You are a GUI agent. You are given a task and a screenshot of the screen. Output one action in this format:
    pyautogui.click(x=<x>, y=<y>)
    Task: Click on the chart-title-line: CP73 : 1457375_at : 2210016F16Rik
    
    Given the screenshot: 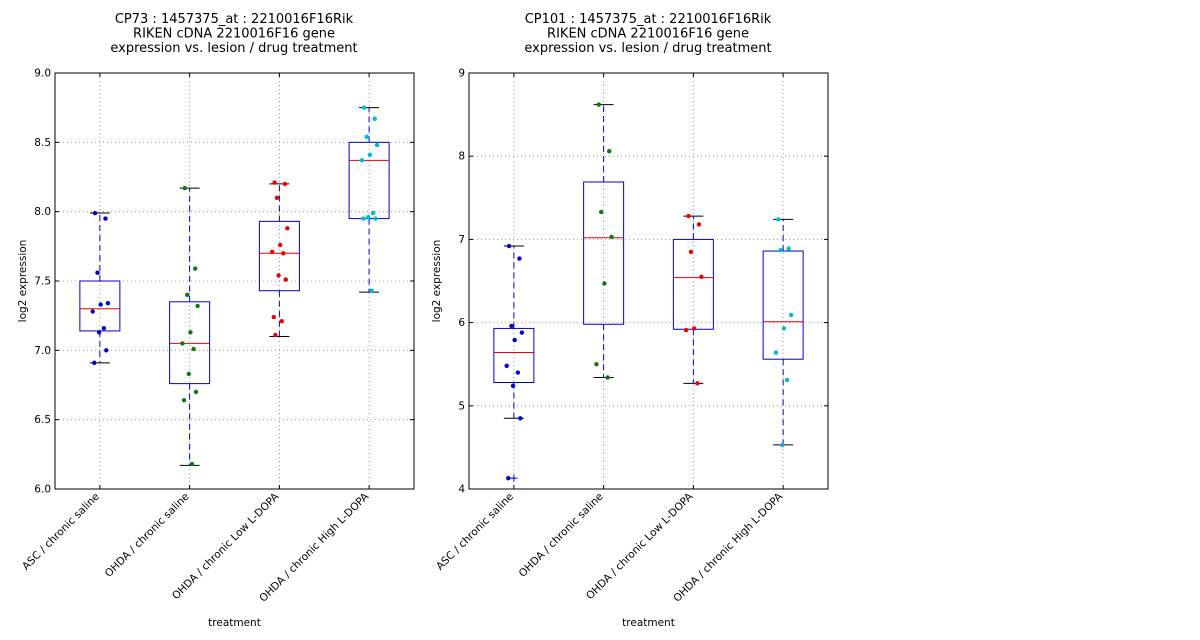 What is the action you would take?
    pyautogui.click(x=234, y=19)
    